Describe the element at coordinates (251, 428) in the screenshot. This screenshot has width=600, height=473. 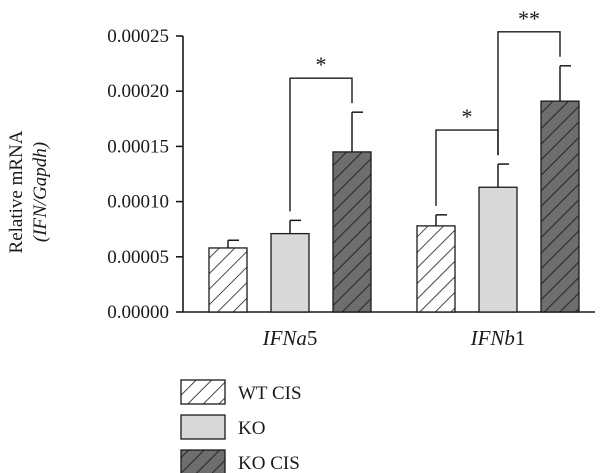
I see `legend-label: KO` at that location.